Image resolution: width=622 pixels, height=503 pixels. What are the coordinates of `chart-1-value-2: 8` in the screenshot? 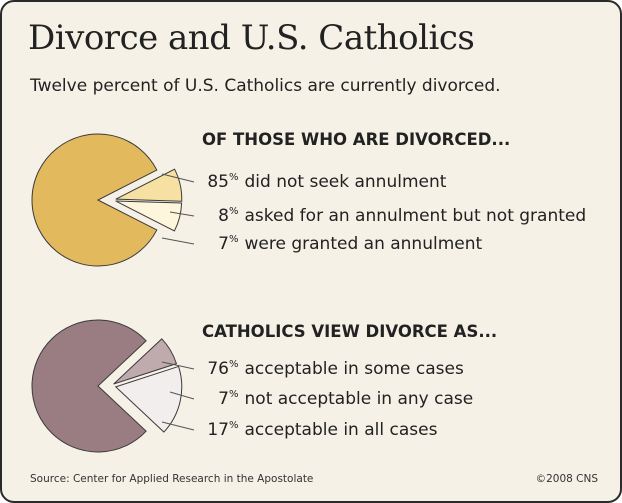 It's located at (223, 216).